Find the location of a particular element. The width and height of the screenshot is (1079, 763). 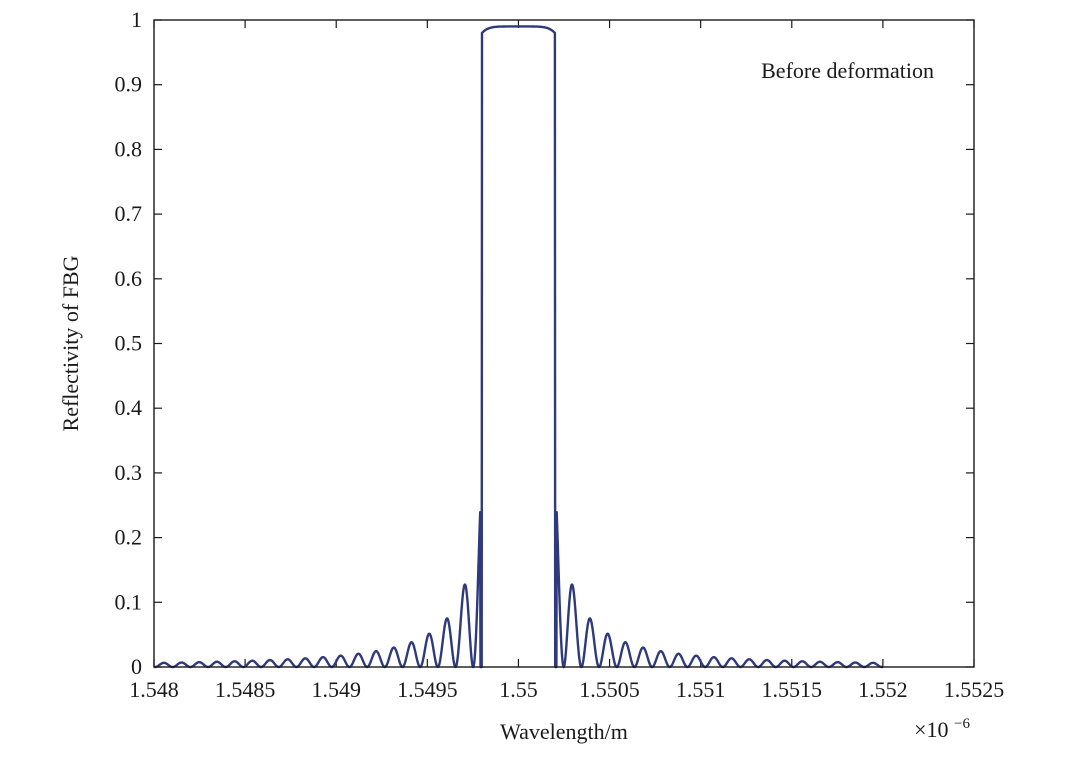

x-tick-label: 1.551 is located at coordinates (701, 689).